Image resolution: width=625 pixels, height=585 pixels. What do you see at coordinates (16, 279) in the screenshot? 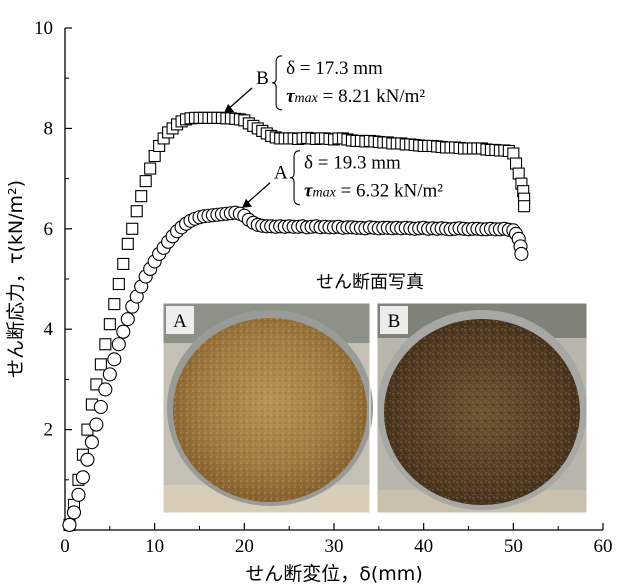
I see `y-axis-label: せん断応力，τ(kN/m²)` at bounding box center [16, 279].